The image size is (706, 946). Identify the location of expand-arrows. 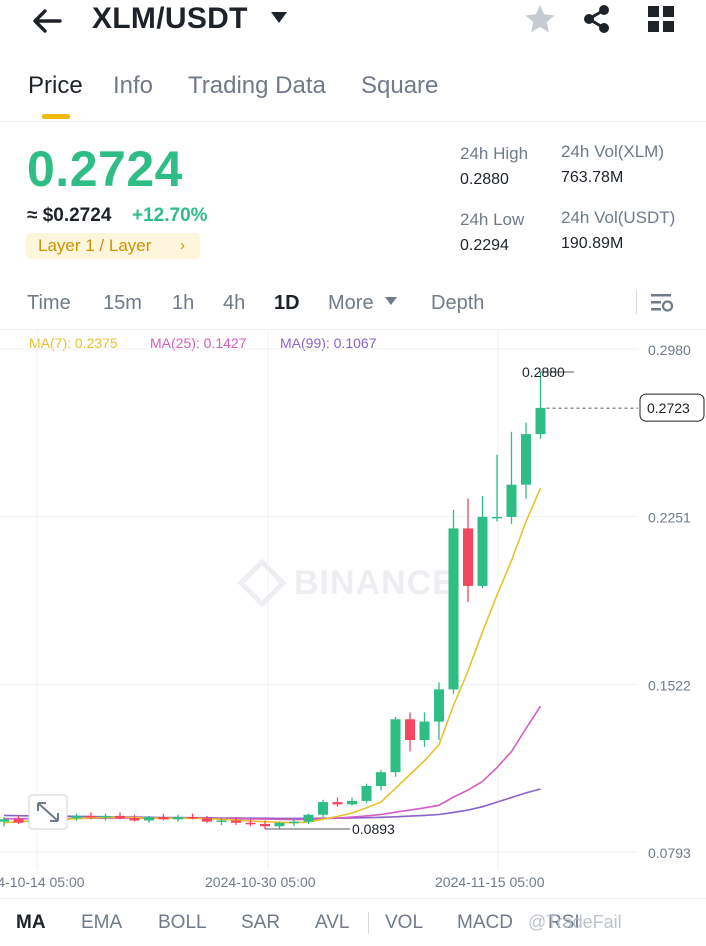
(48, 812).